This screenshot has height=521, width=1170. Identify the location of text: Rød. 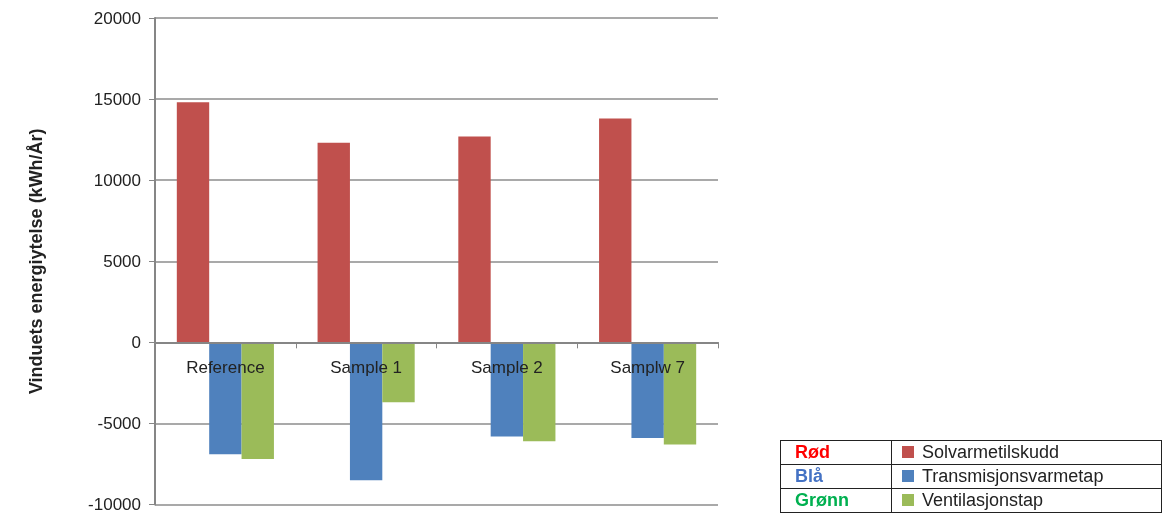
(836, 452).